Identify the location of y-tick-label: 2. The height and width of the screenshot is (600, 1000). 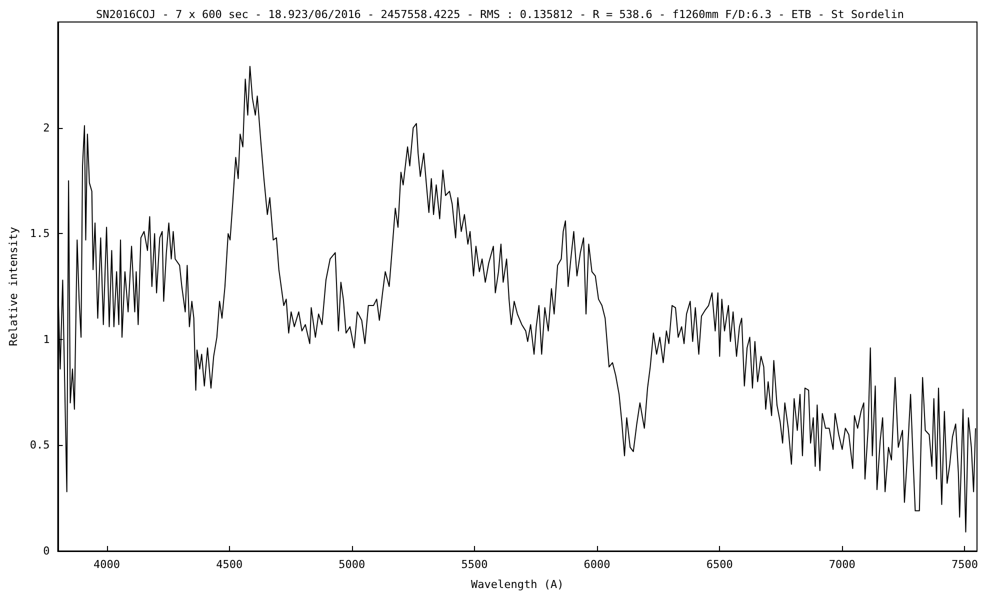
(46, 127).